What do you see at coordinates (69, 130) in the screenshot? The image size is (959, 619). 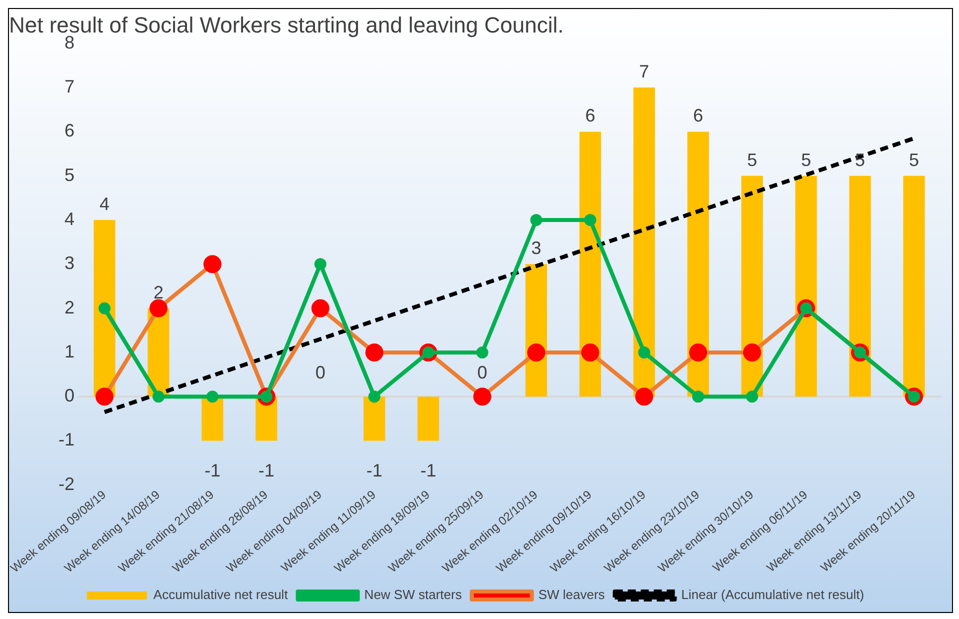 I see `y-tick-label: 6` at bounding box center [69, 130].